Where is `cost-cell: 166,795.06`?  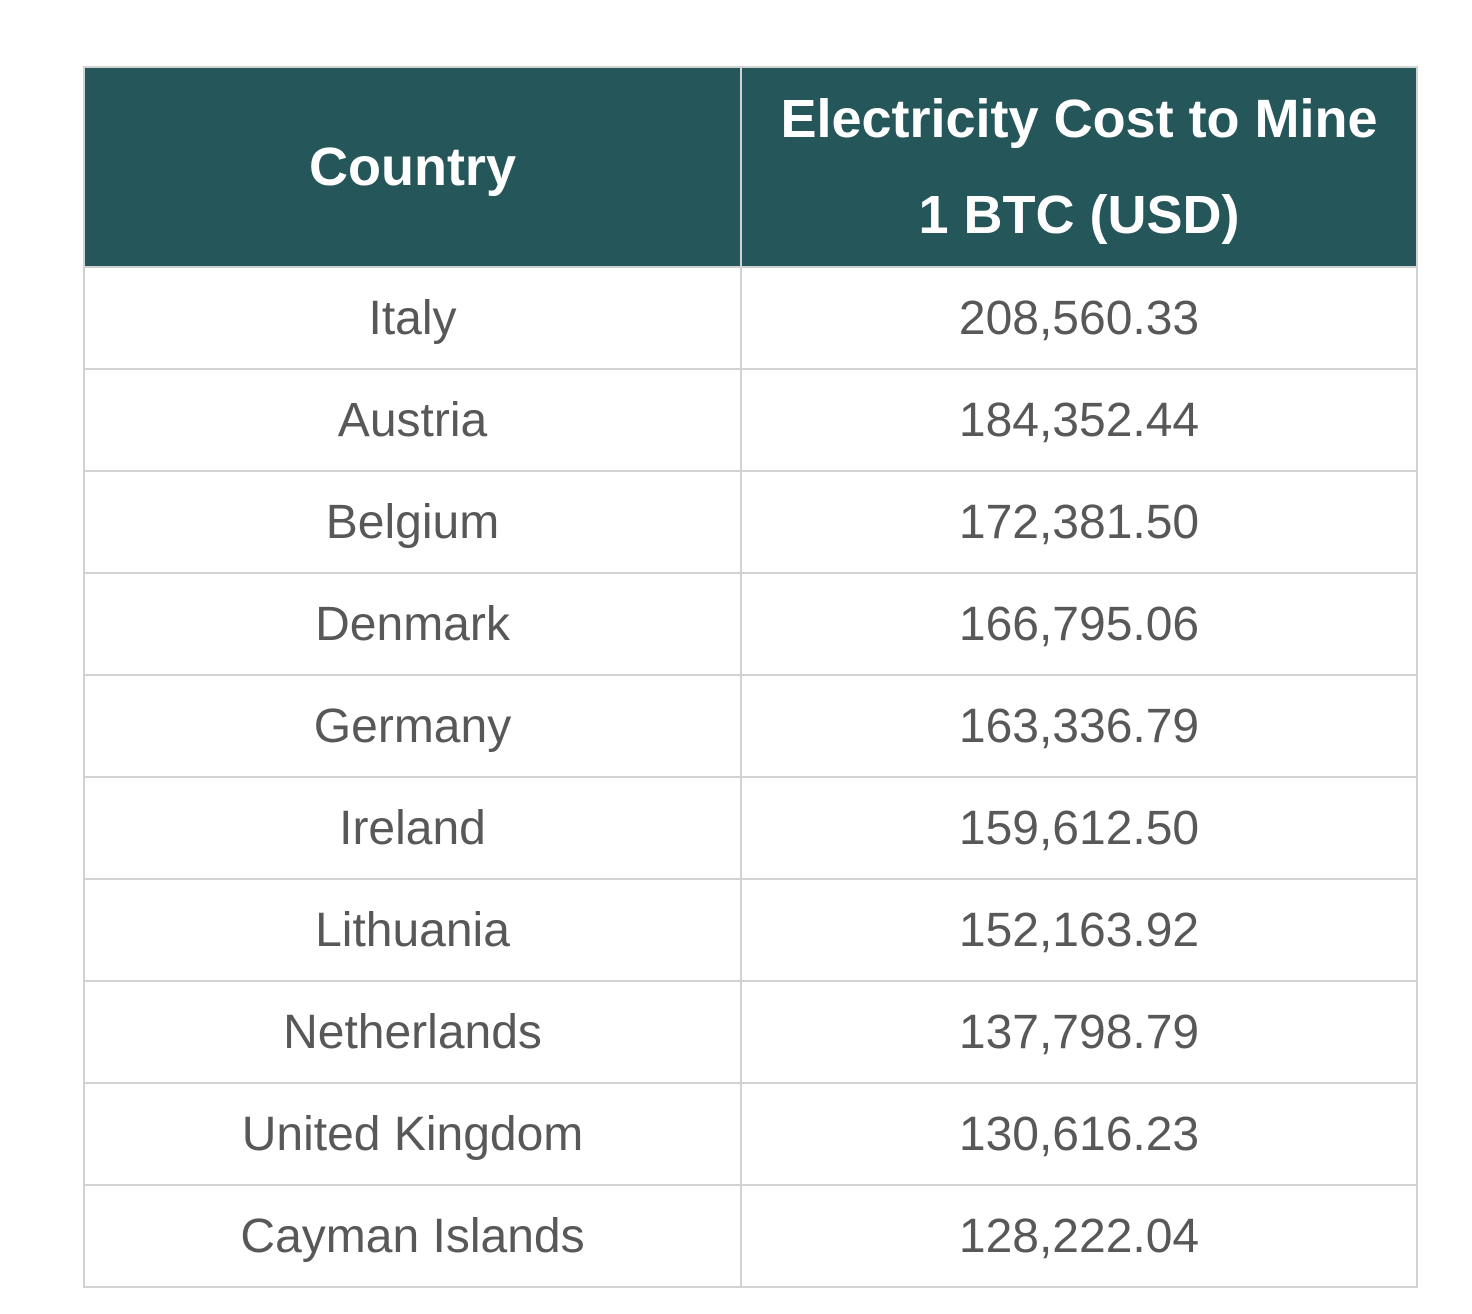 cost-cell: 166,795.06 is located at coordinates (1079, 624).